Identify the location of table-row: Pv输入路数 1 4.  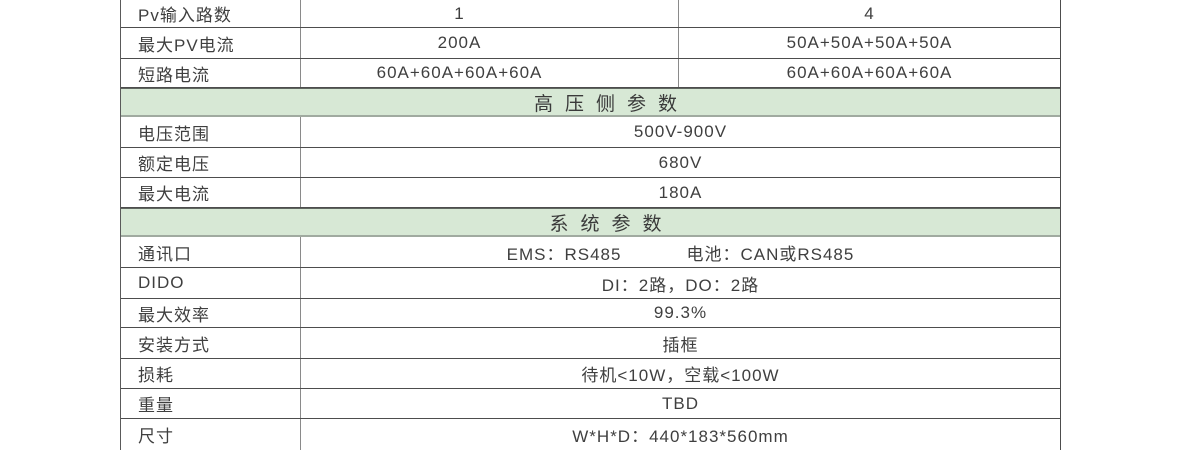
(590, 14).